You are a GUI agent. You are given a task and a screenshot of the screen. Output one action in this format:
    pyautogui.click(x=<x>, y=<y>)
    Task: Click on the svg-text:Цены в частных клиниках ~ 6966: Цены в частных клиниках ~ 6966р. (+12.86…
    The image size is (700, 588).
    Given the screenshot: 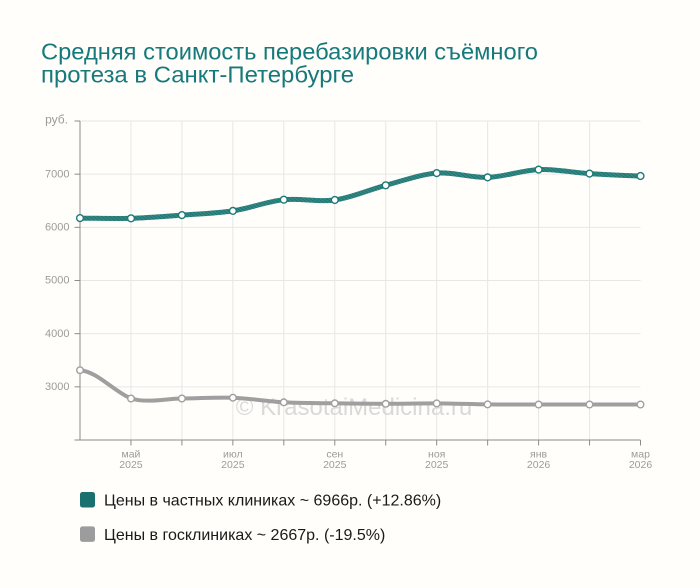 What is the action you would take?
    pyautogui.click(x=272, y=501)
    